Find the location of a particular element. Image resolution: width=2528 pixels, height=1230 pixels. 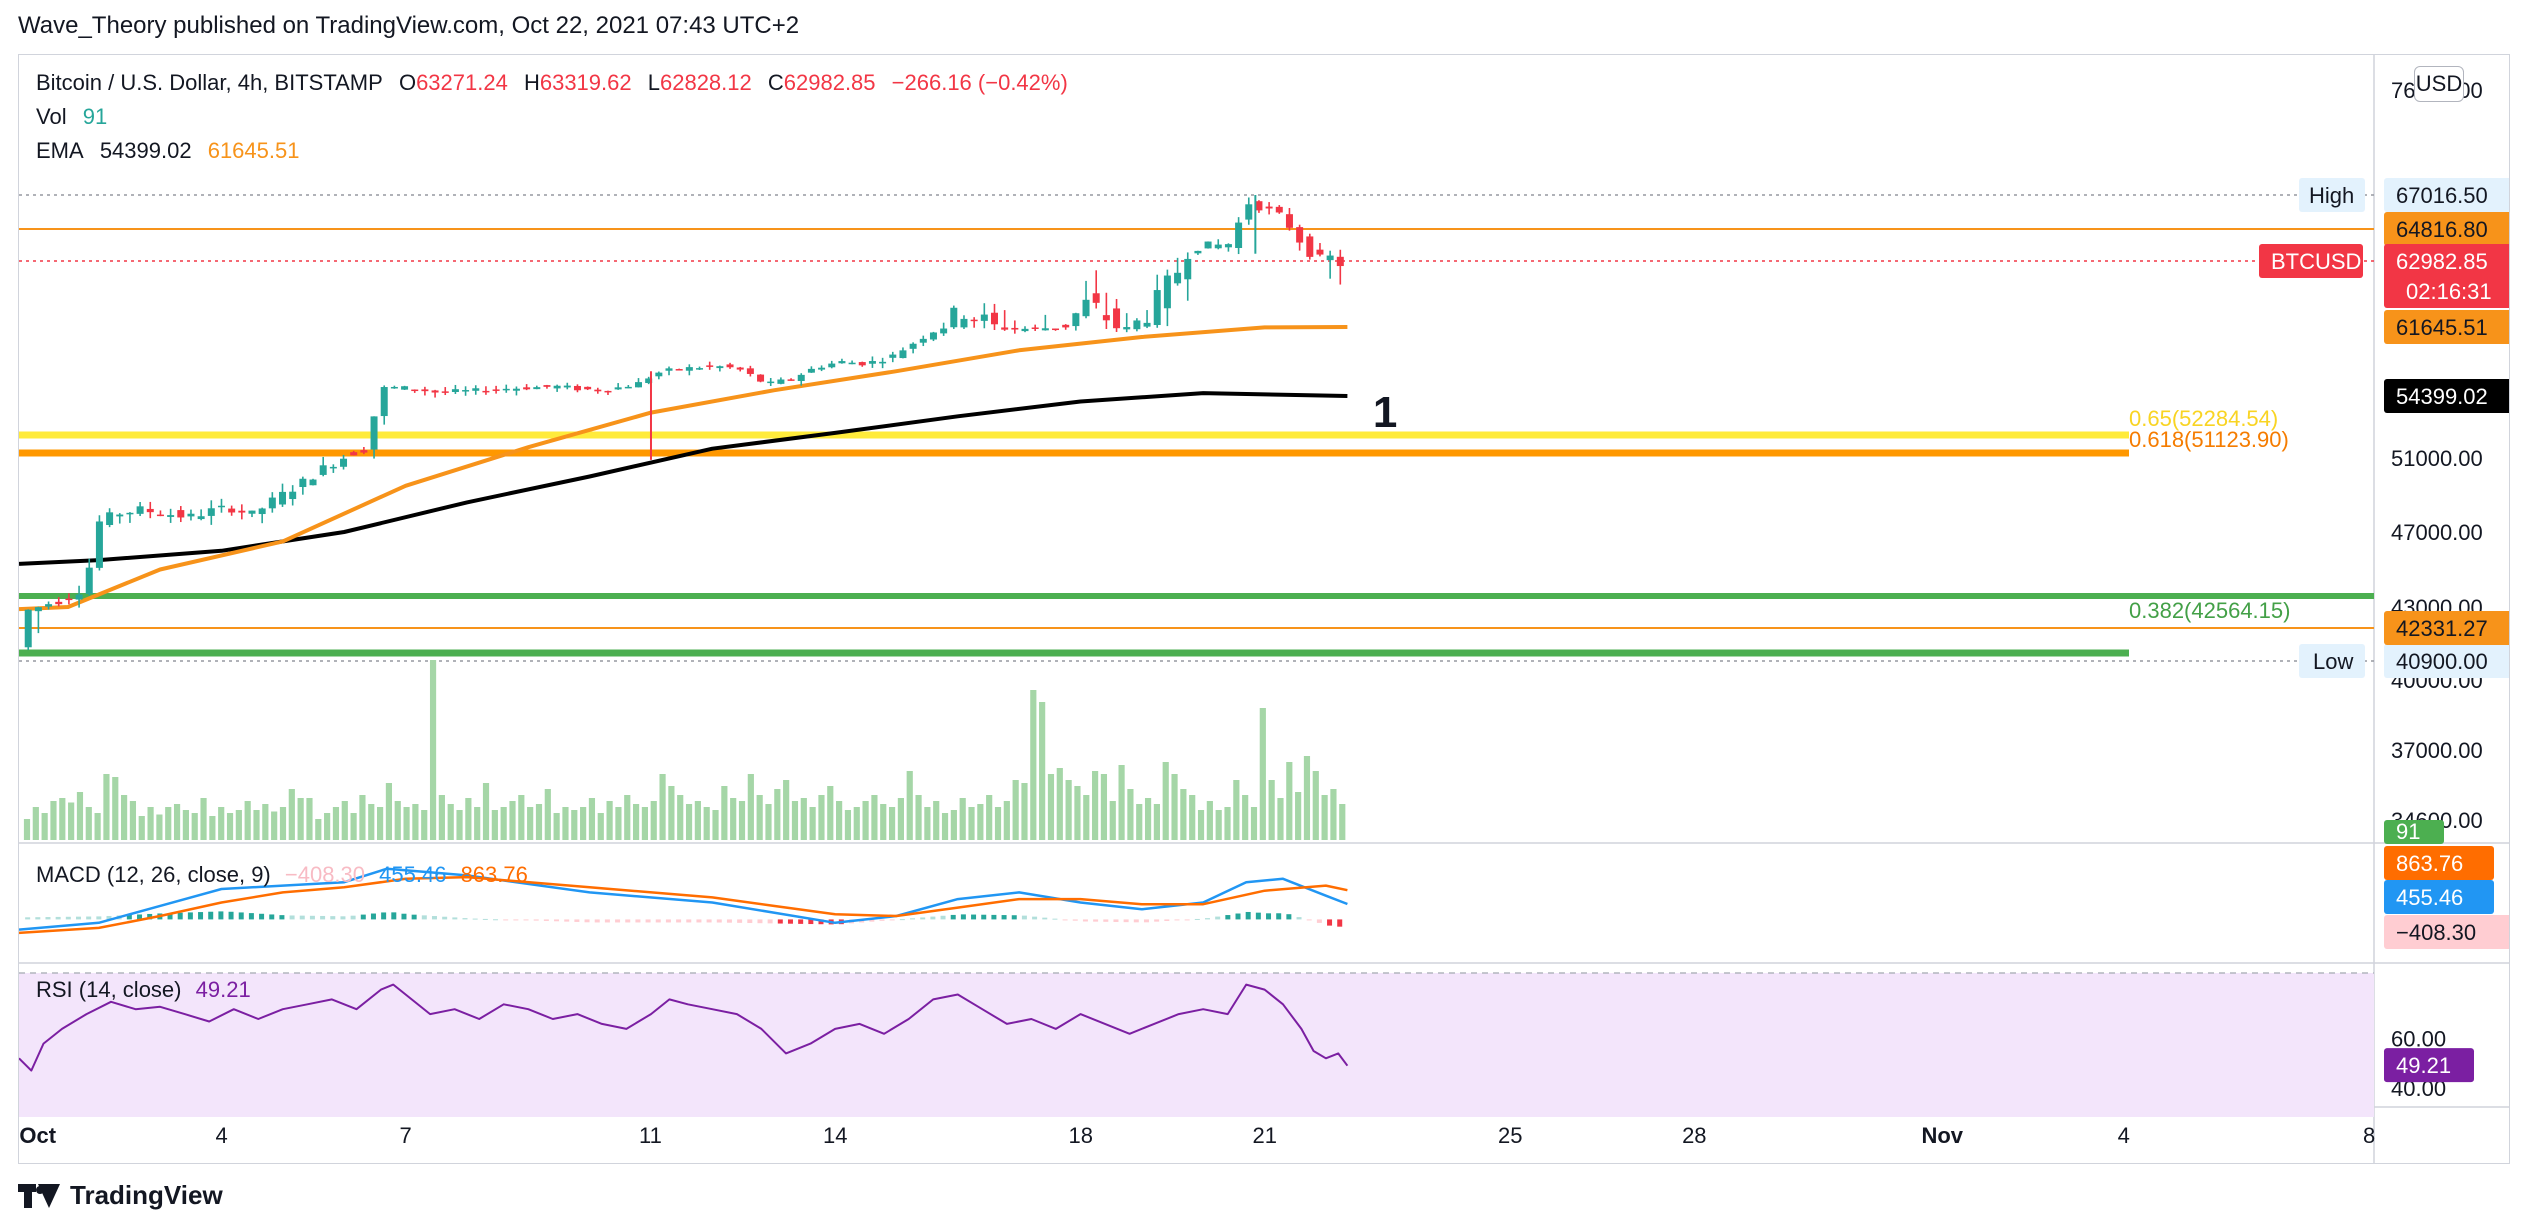

macd-line is located at coordinates (683, 899).